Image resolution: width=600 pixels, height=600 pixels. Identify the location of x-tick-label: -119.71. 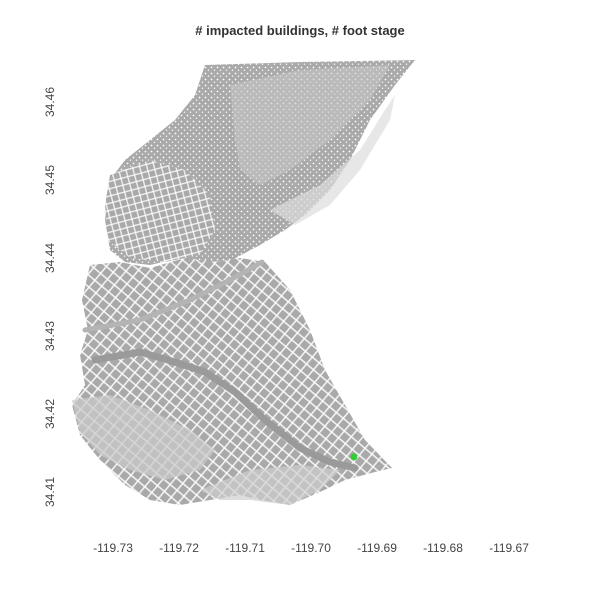
(245, 548).